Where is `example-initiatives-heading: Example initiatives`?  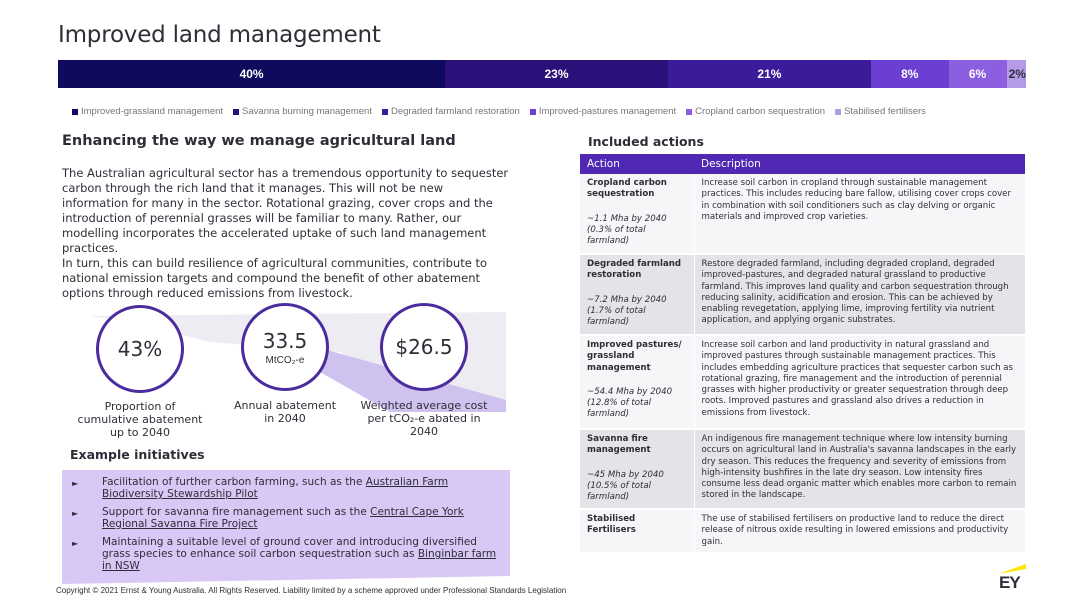 example-initiatives-heading: Example initiatives is located at coordinates (137, 454).